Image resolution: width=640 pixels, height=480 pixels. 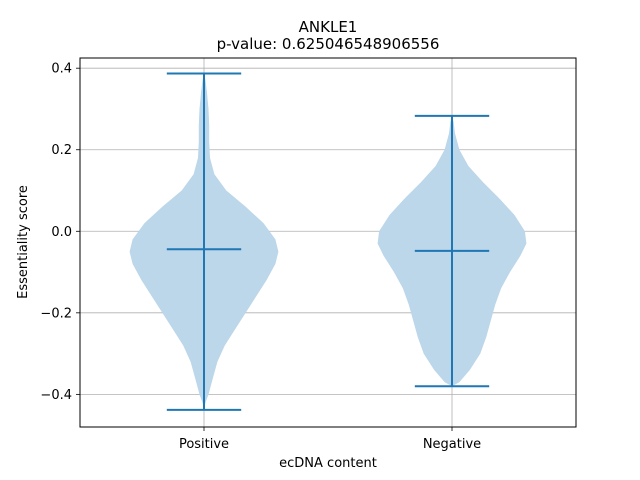 What do you see at coordinates (328, 463) in the screenshot?
I see `x-axis-label: ecDNA content` at bounding box center [328, 463].